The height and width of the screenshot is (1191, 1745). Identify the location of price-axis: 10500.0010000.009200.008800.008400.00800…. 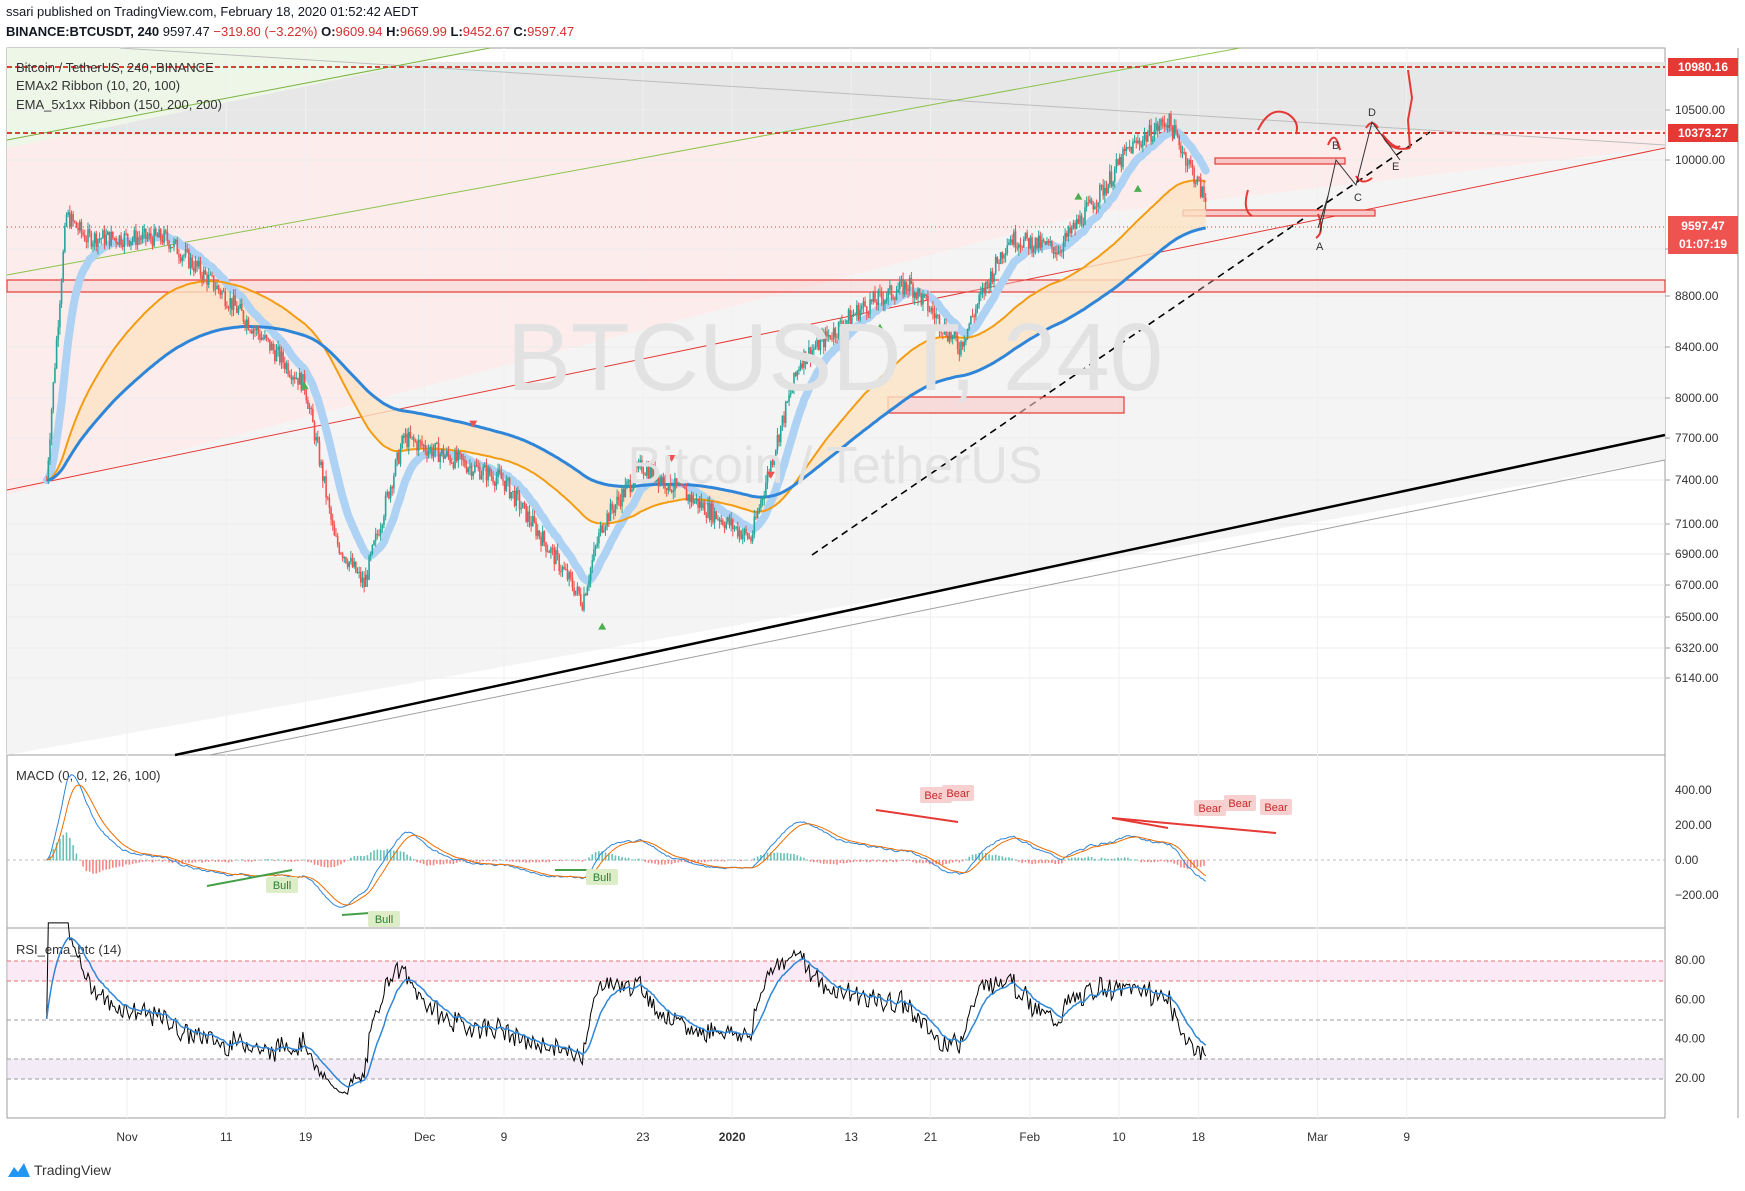
(1695, 394).